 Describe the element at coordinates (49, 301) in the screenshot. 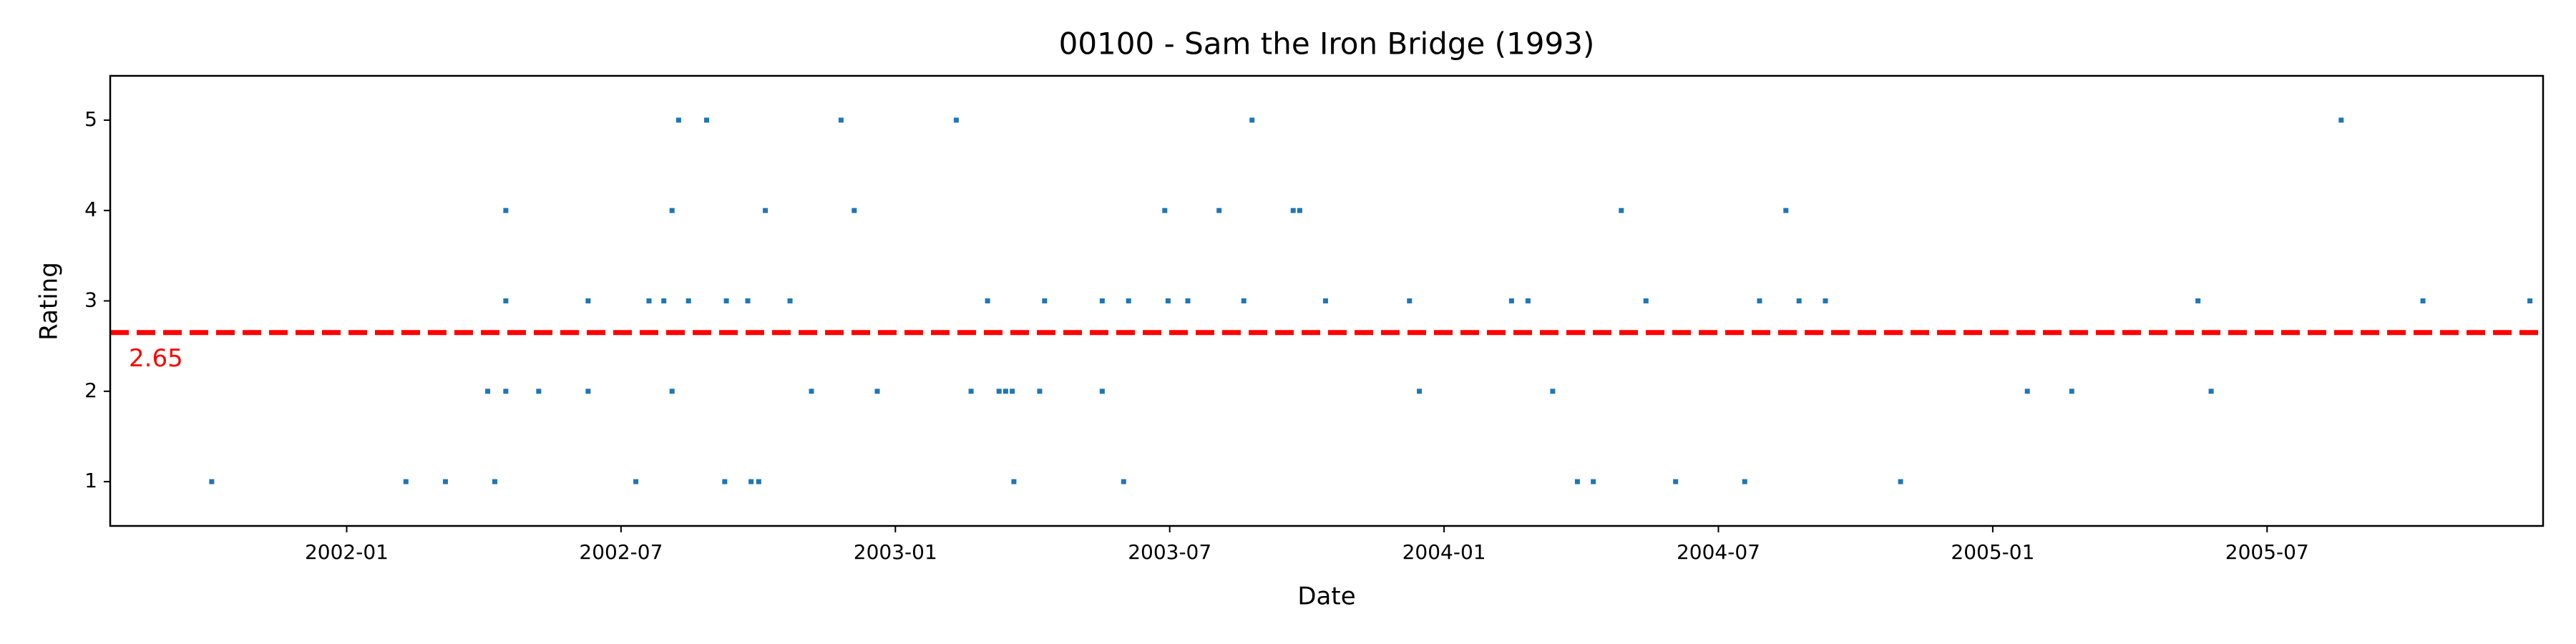

I see `y-axis-label: Rating` at that location.